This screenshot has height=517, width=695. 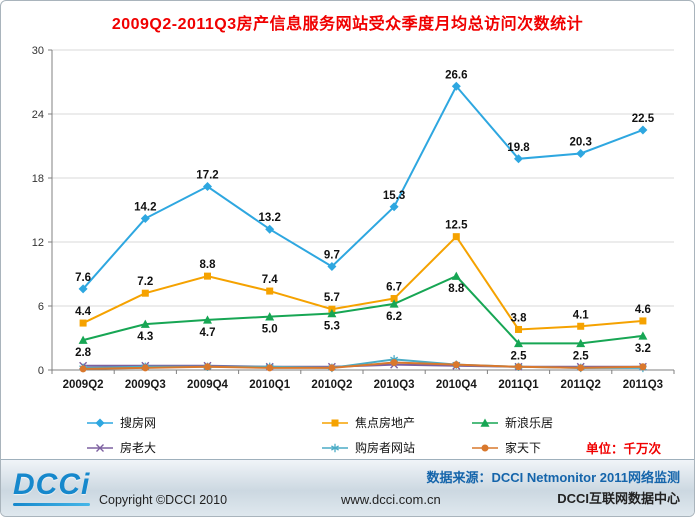 I want to click on svg-text: 5.3, so click(x=332, y=326).